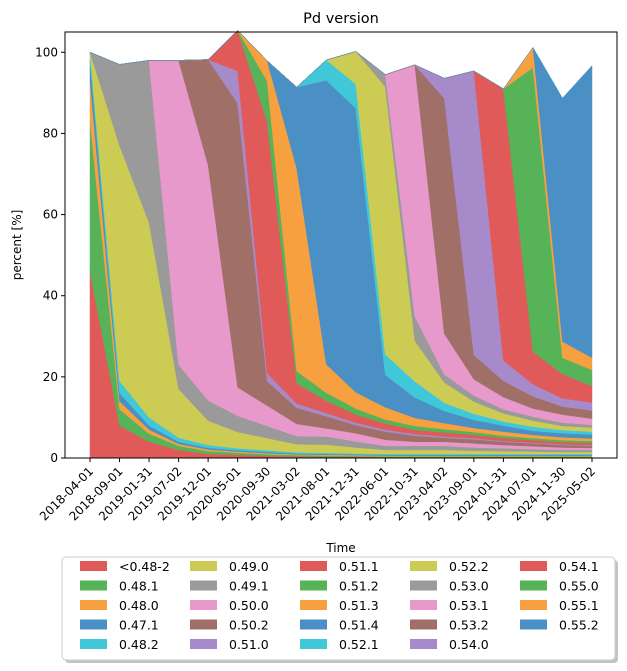  What do you see at coordinates (249, 605) in the screenshot?
I see `legend-label: 0.50.0` at bounding box center [249, 605].